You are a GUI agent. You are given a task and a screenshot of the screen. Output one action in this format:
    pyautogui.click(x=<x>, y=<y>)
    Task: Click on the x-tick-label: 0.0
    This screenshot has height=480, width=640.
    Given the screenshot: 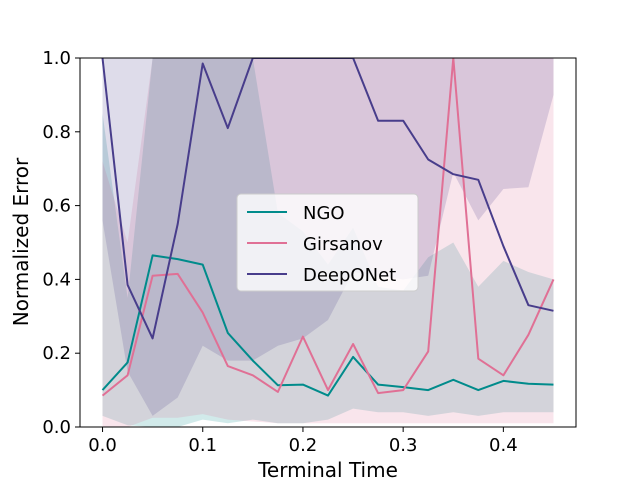 What is the action you would take?
    pyautogui.click(x=102, y=445)
    